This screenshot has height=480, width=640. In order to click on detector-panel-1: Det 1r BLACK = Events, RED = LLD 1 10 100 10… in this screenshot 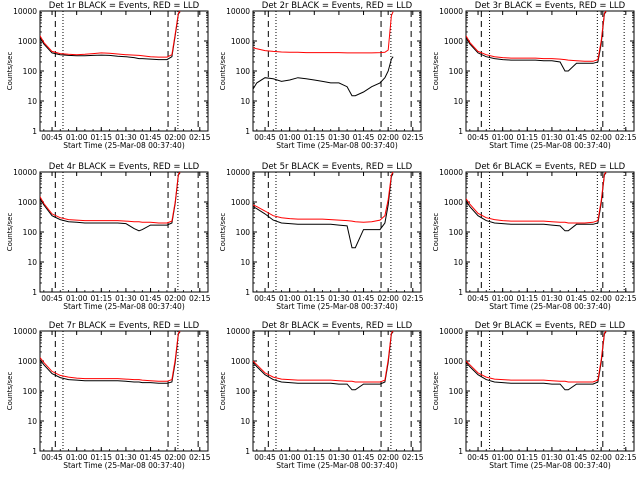, I will do `click(108, 75)`.